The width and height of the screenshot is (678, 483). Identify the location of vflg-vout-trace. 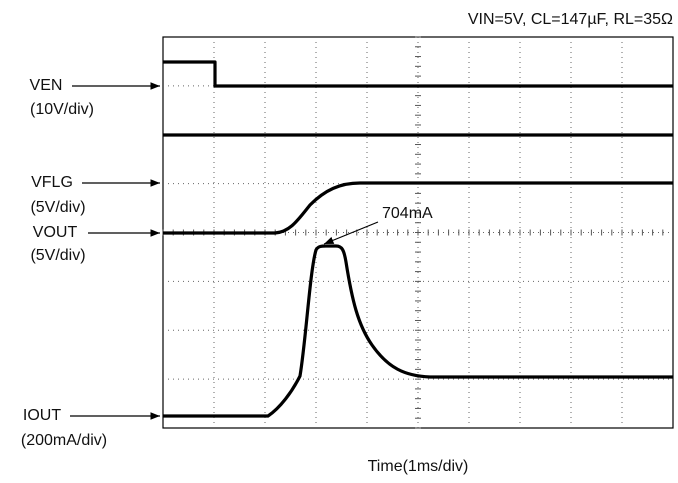
(418, 208).